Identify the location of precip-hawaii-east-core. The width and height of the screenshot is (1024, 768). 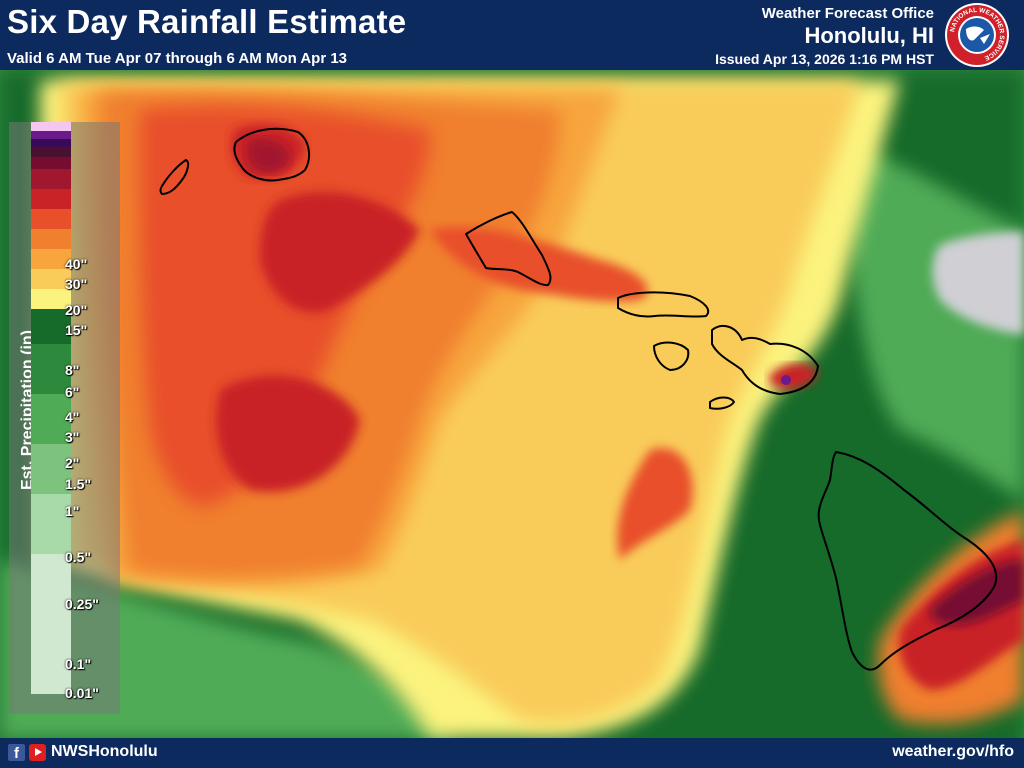
(977, 592).